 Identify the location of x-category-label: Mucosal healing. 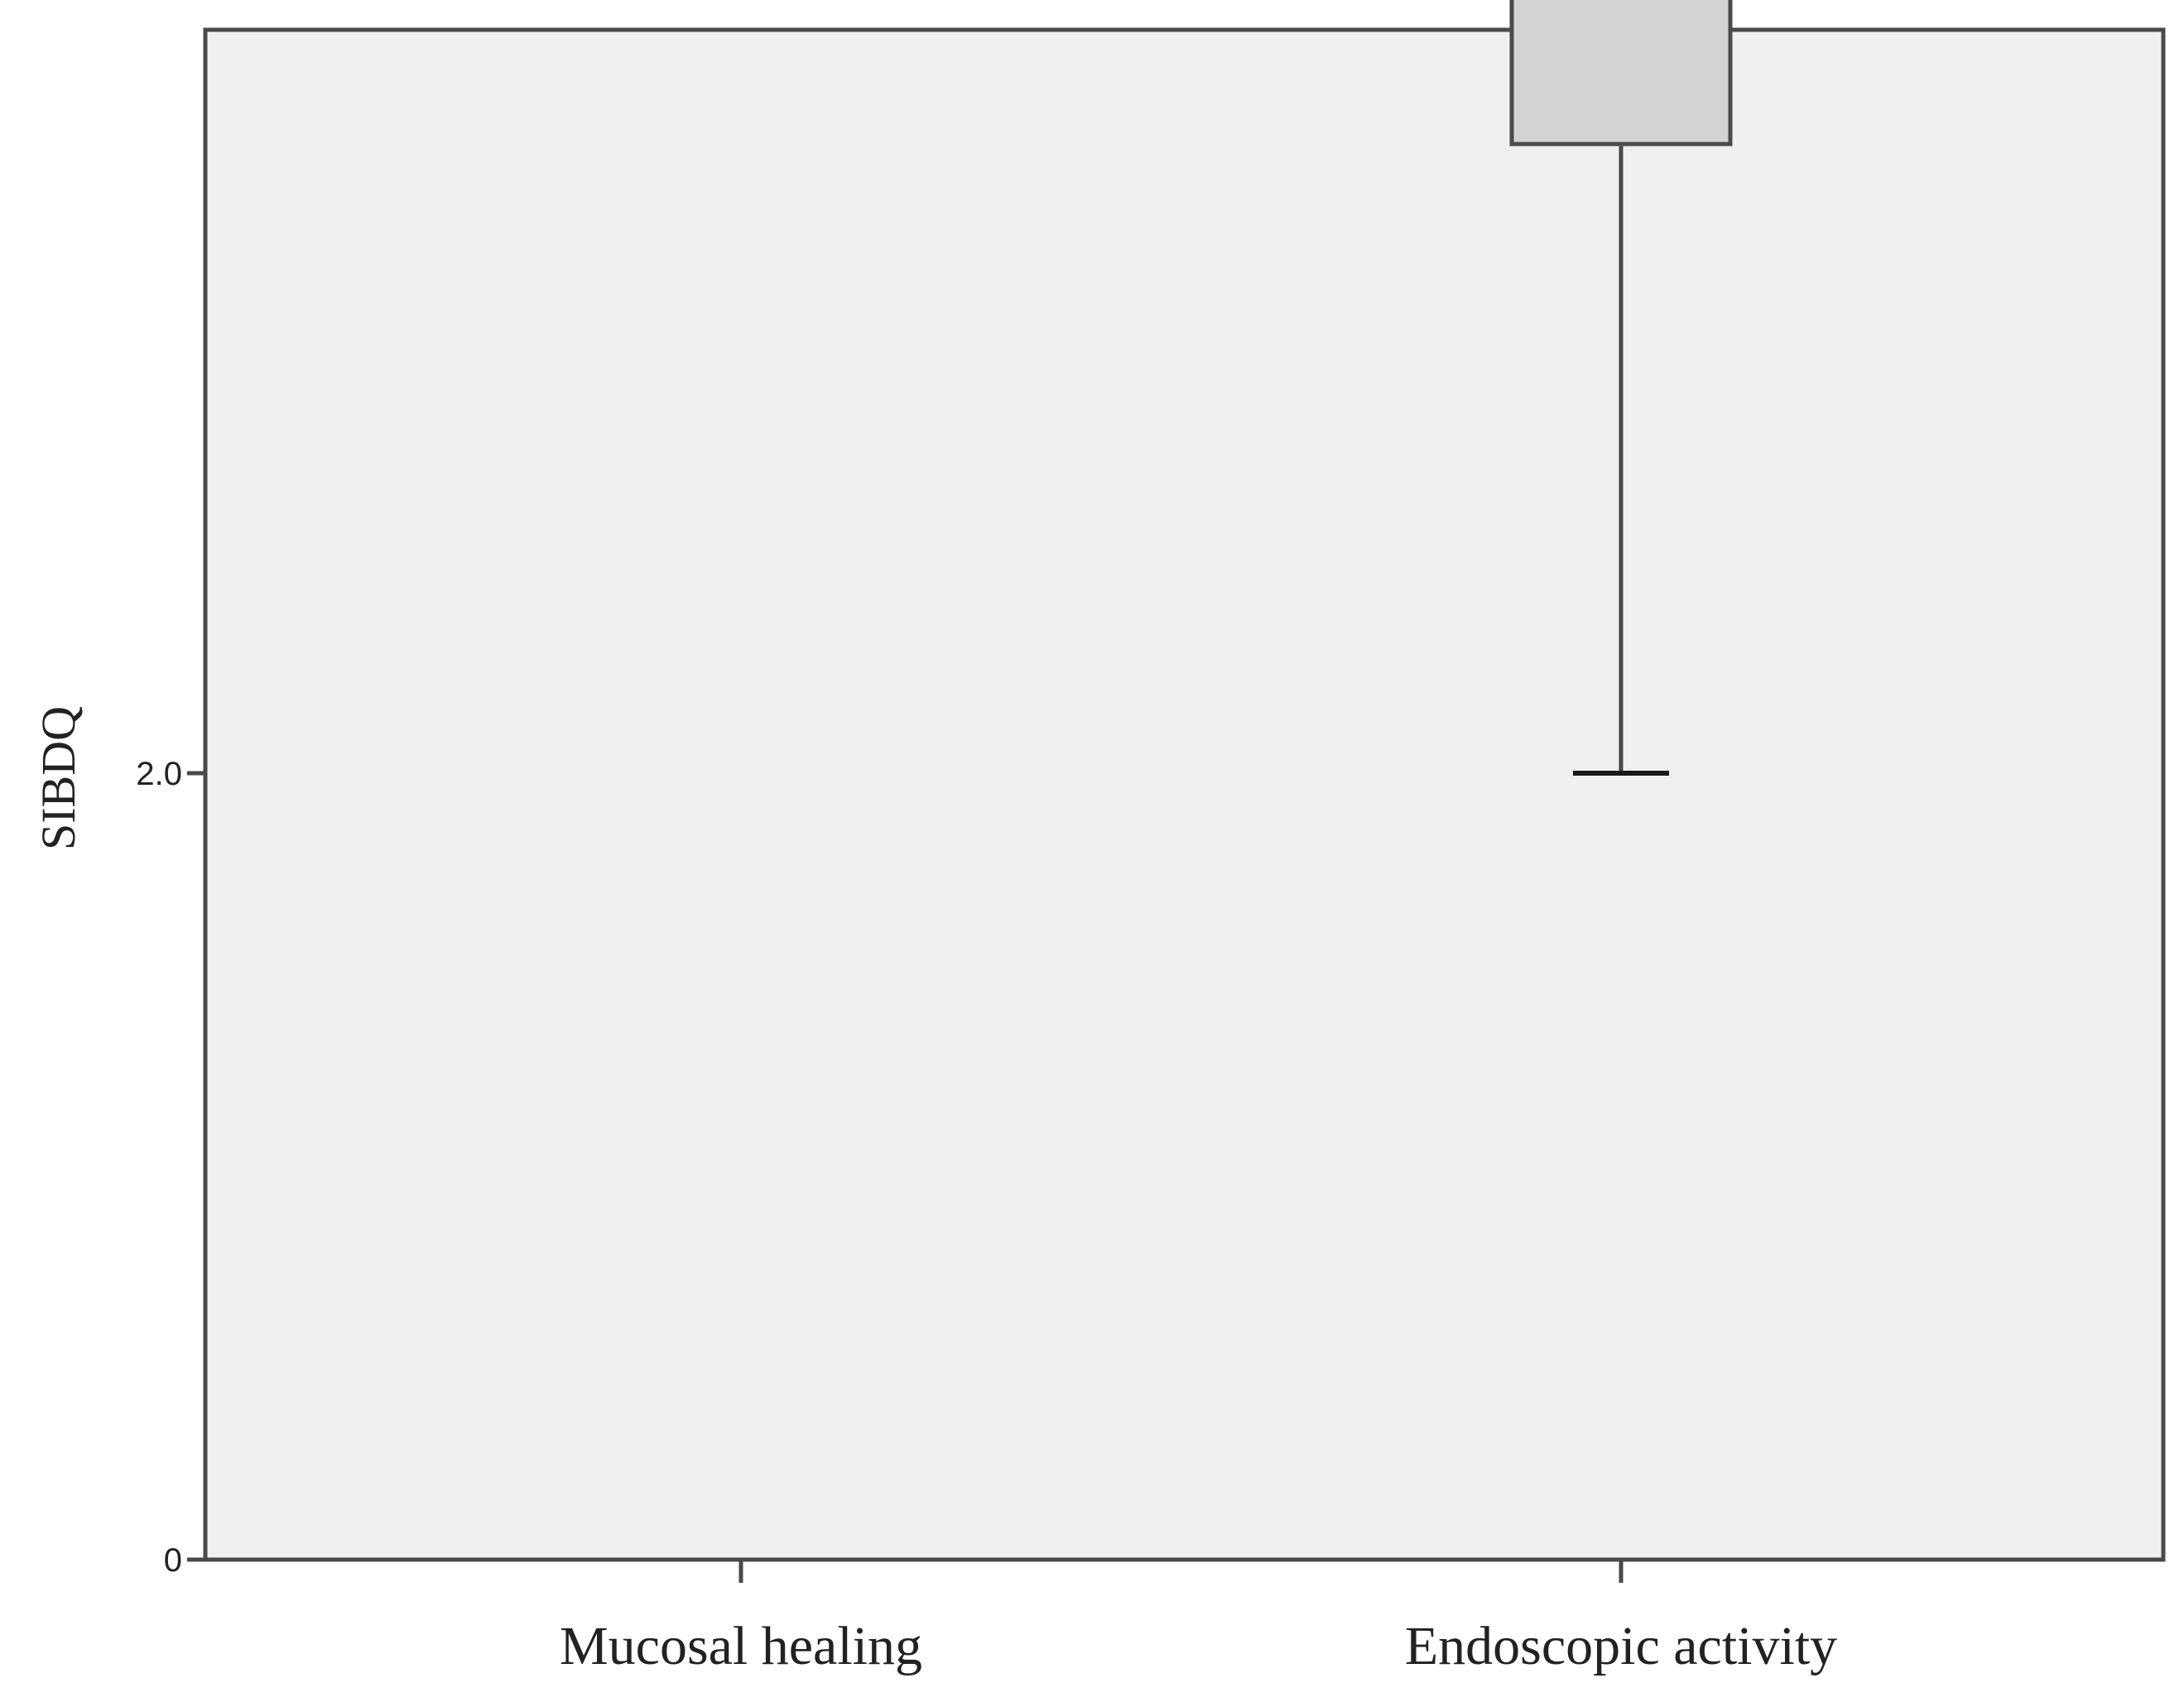
(741, 1646).